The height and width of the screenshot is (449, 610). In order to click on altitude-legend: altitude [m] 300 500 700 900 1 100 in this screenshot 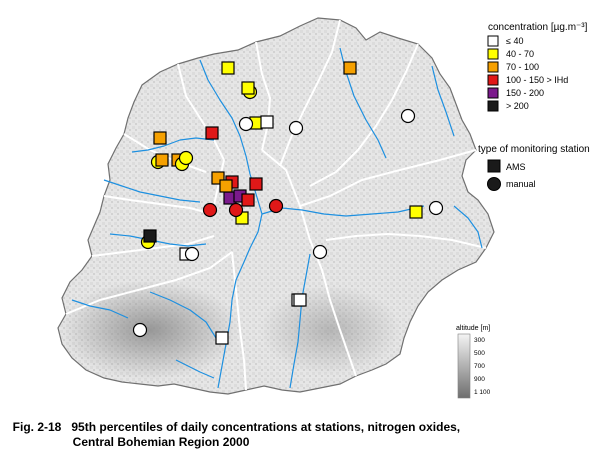, I will do `click(473, 362)`.